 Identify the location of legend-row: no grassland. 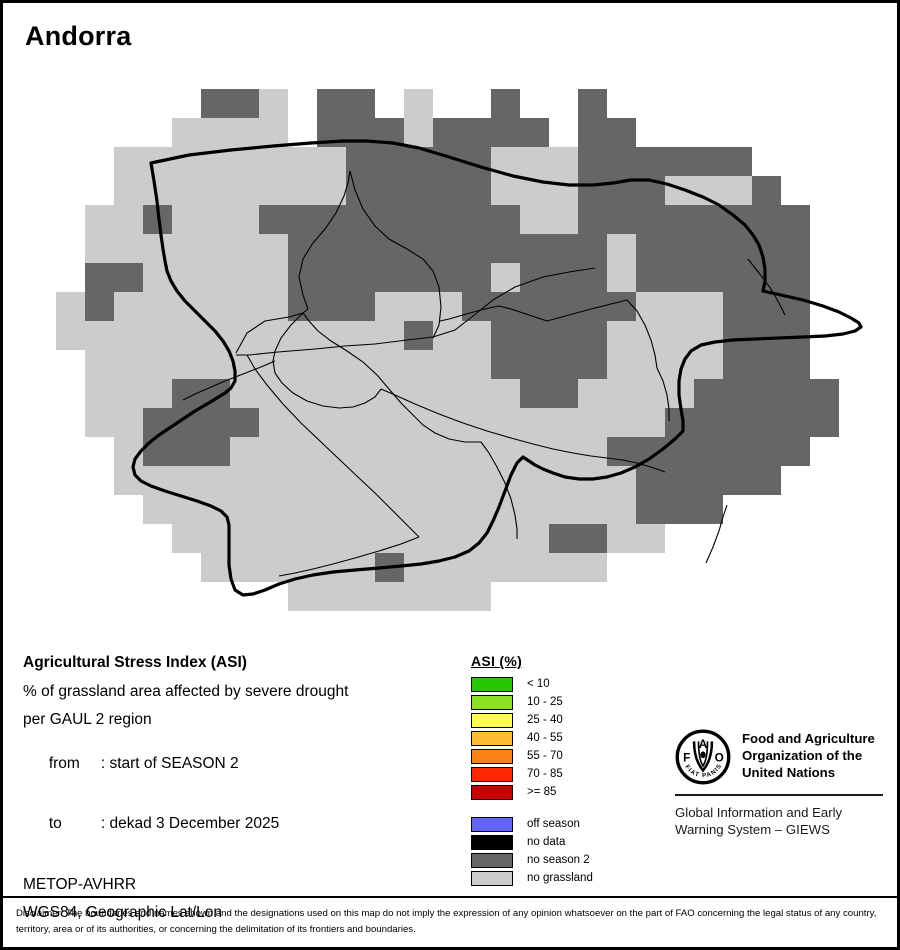
(566, 878).